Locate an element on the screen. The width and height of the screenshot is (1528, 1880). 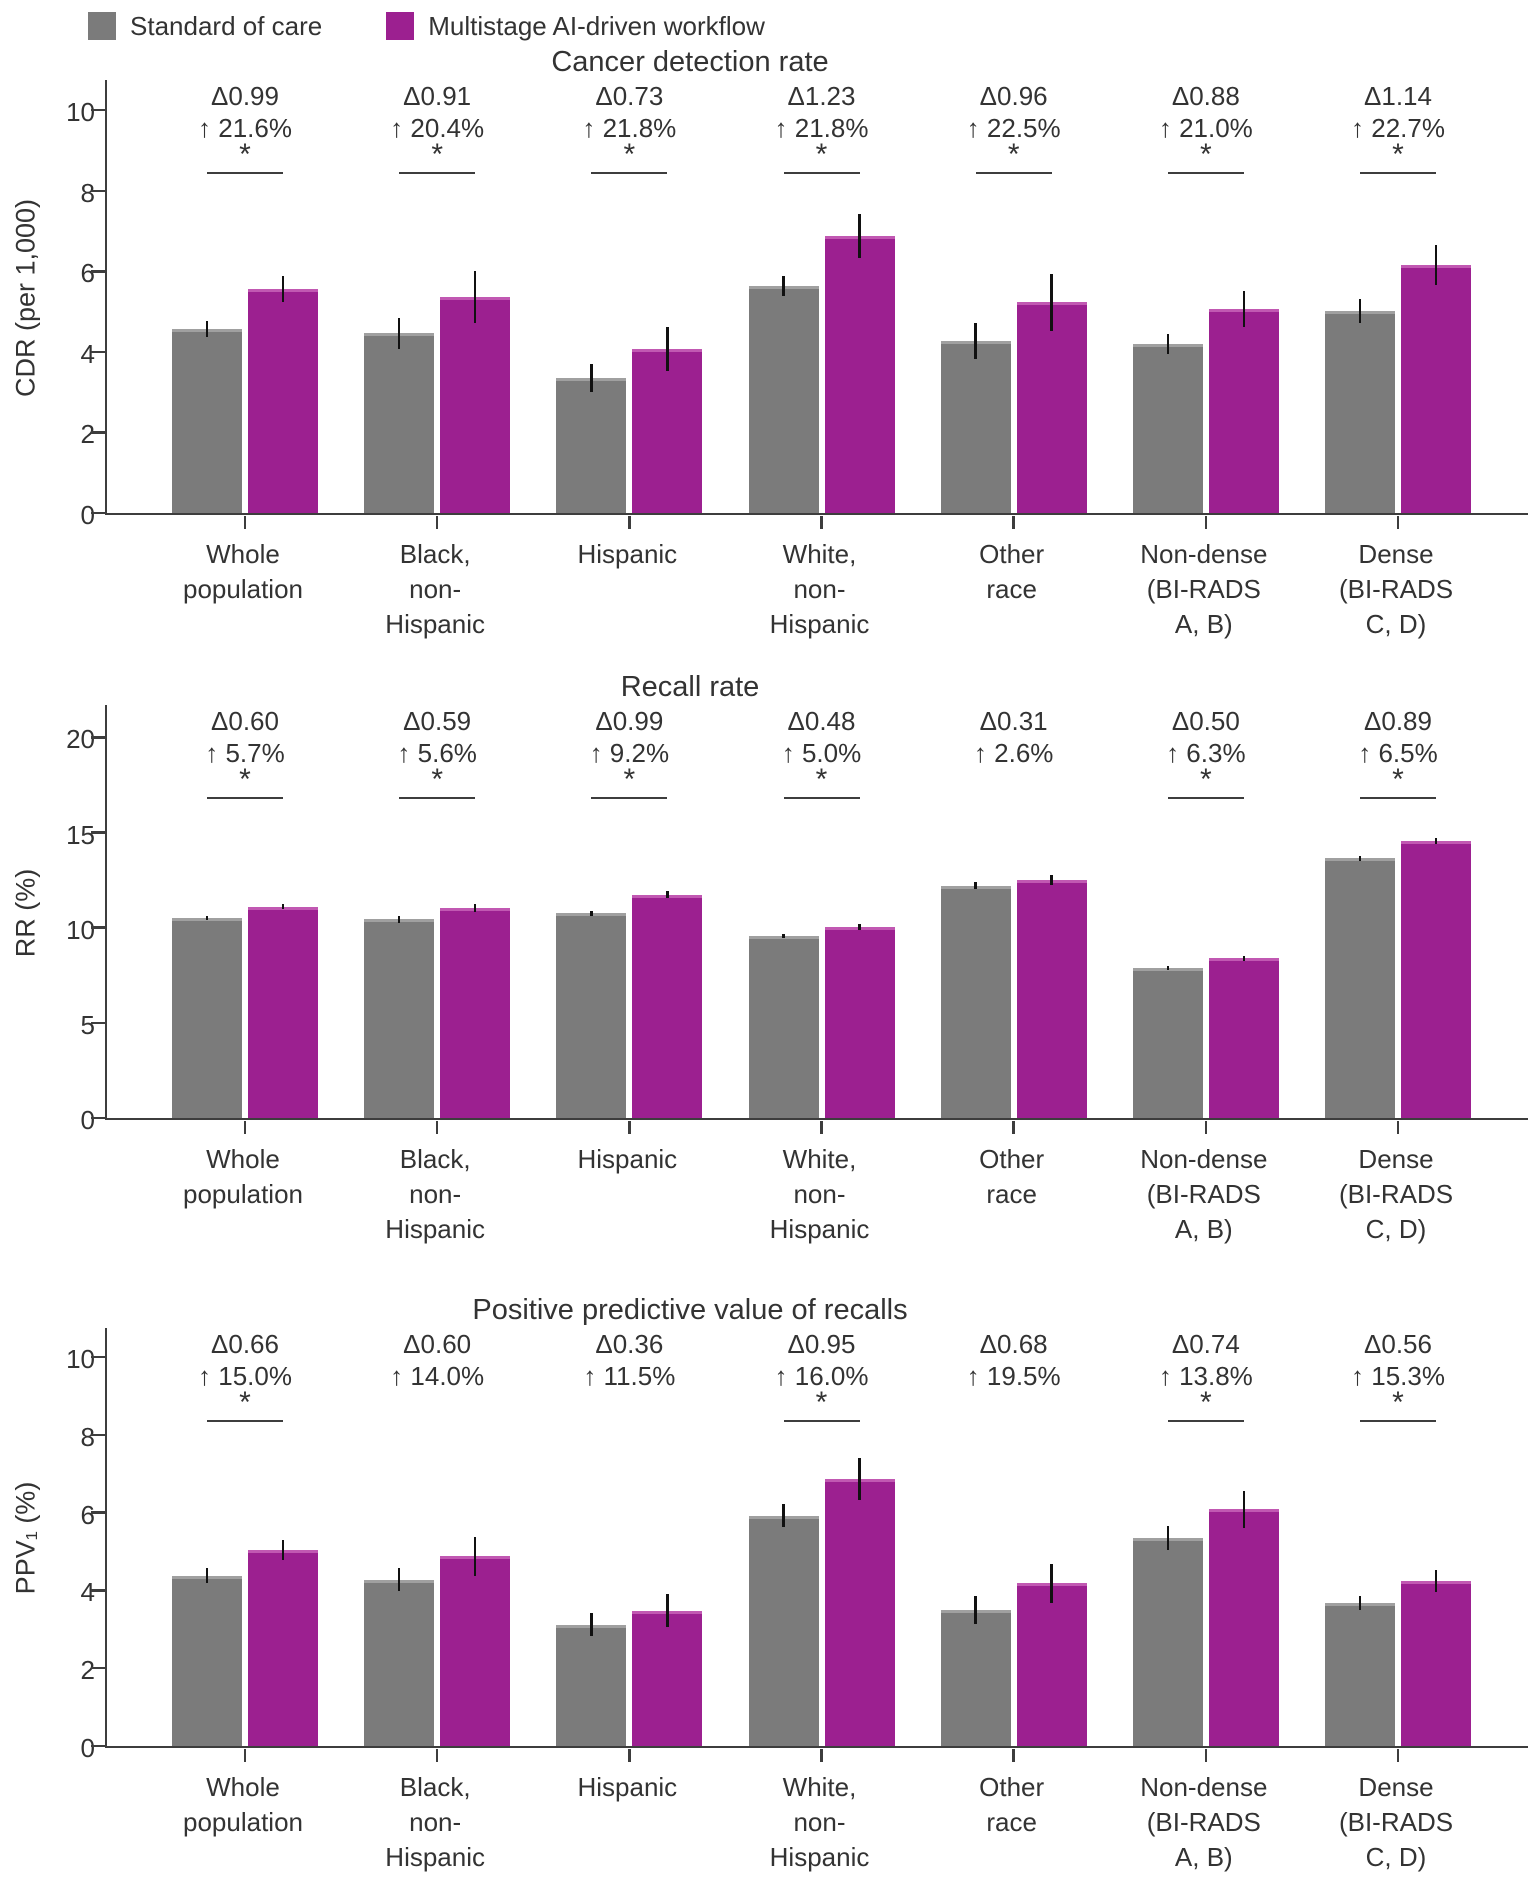
annotation-3: Δ0.48 ↑ 5.0% * is located at coordinates (822, 752).